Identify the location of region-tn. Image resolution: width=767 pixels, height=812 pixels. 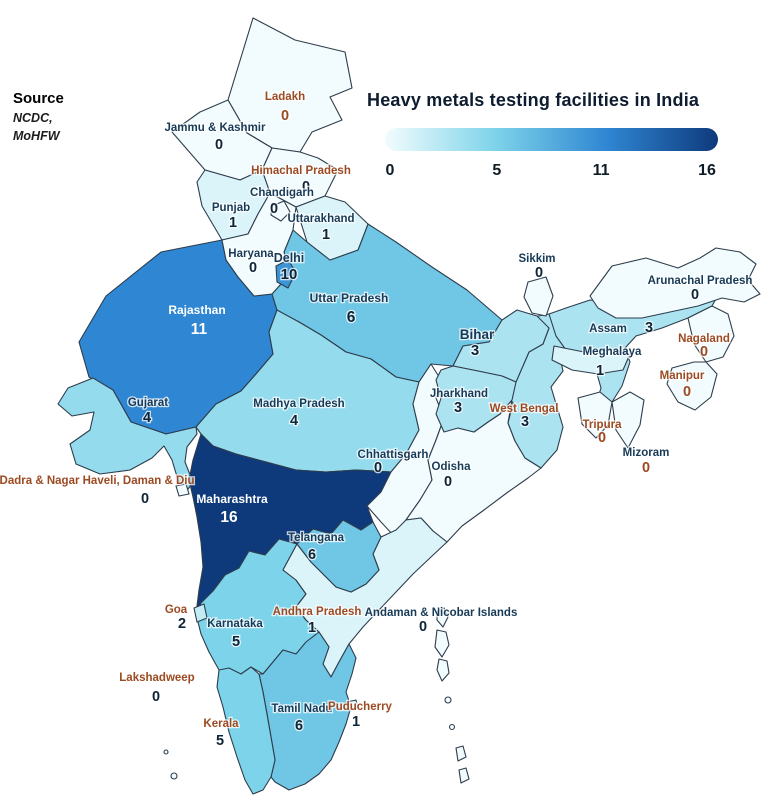
(307, 711).